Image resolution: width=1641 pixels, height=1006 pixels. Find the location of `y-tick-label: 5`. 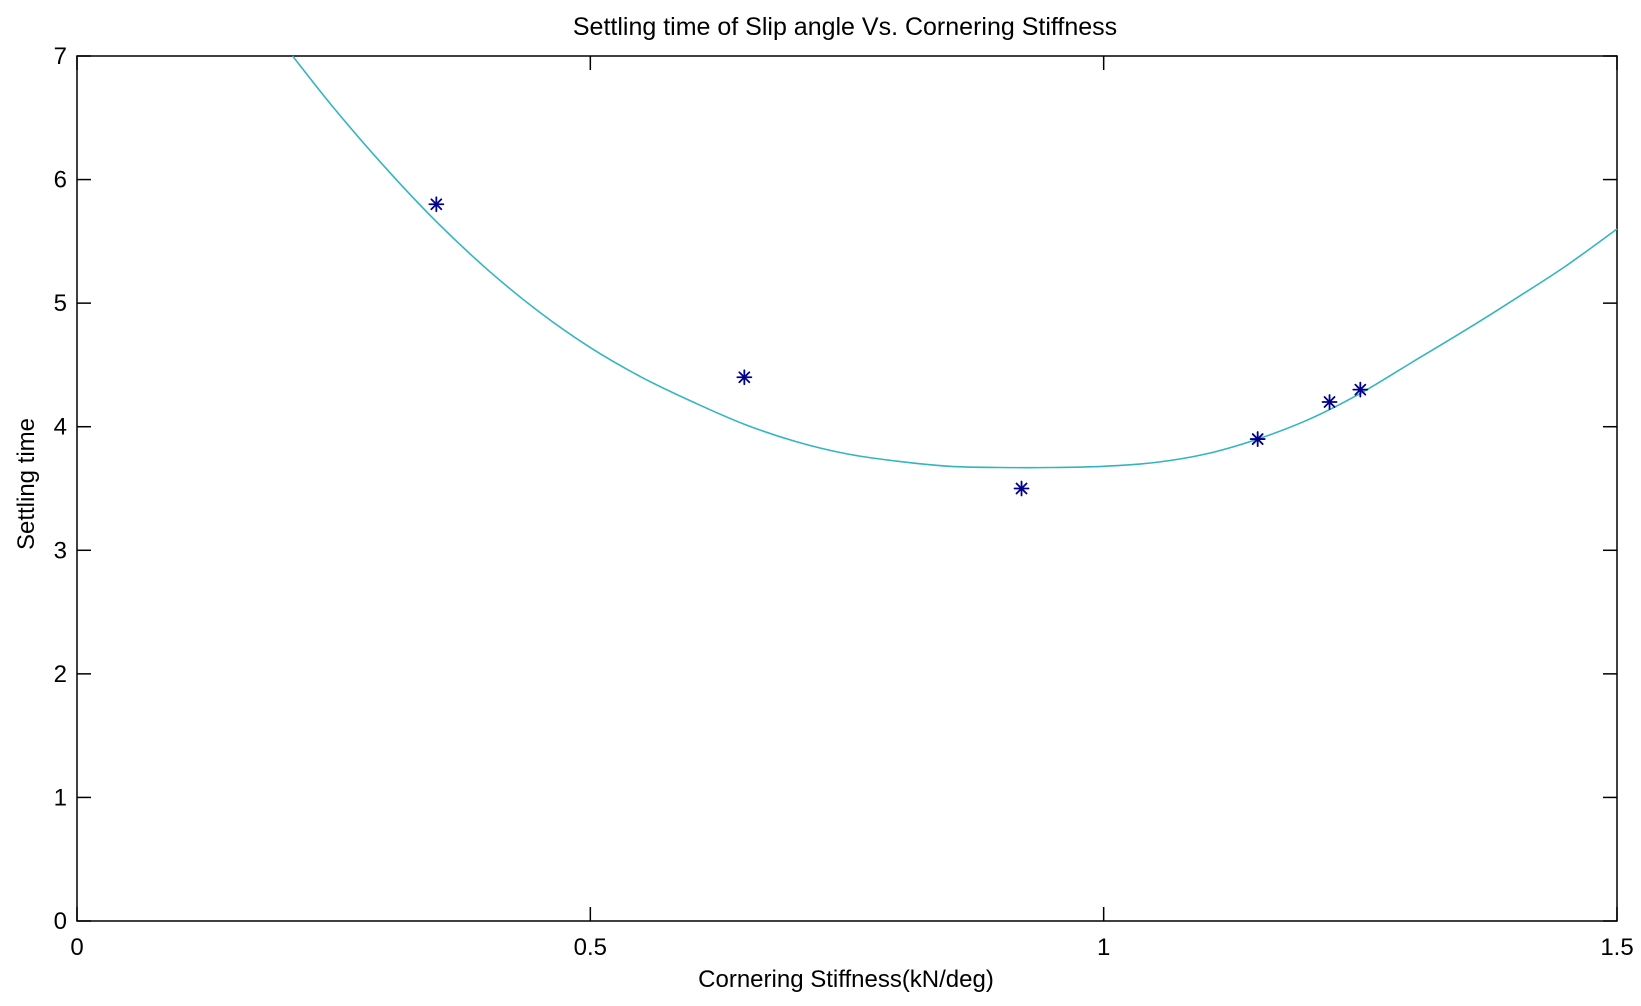

y-tick-label: 5 is located at coordinates (60, 303).